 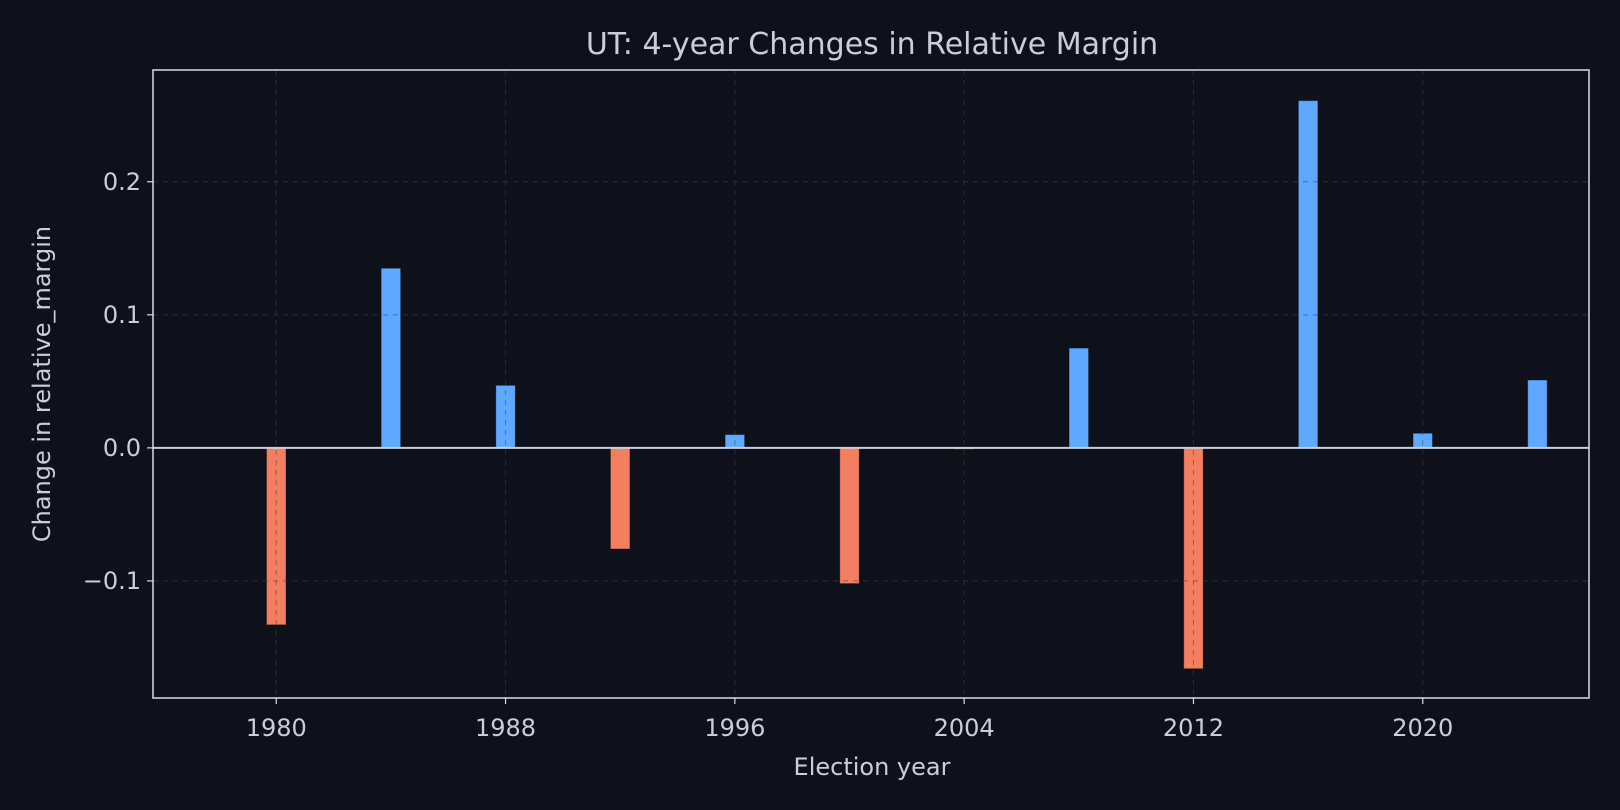 What do you see at coordinates (112, 581) in the screenshot?
I see `y-tick-label: −0.1` at bounding box center [112, 581].